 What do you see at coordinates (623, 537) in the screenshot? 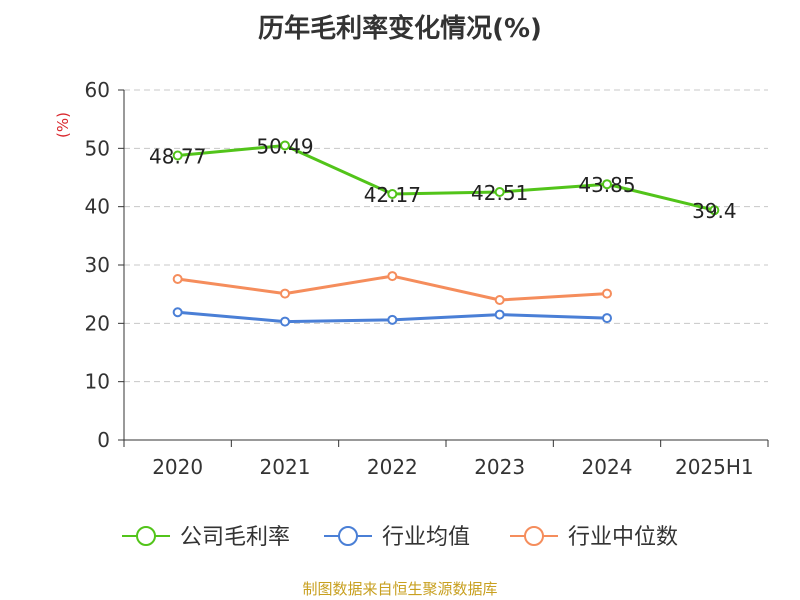
I see `legend-label: 行业中位数` at bounding box center [623, 537].